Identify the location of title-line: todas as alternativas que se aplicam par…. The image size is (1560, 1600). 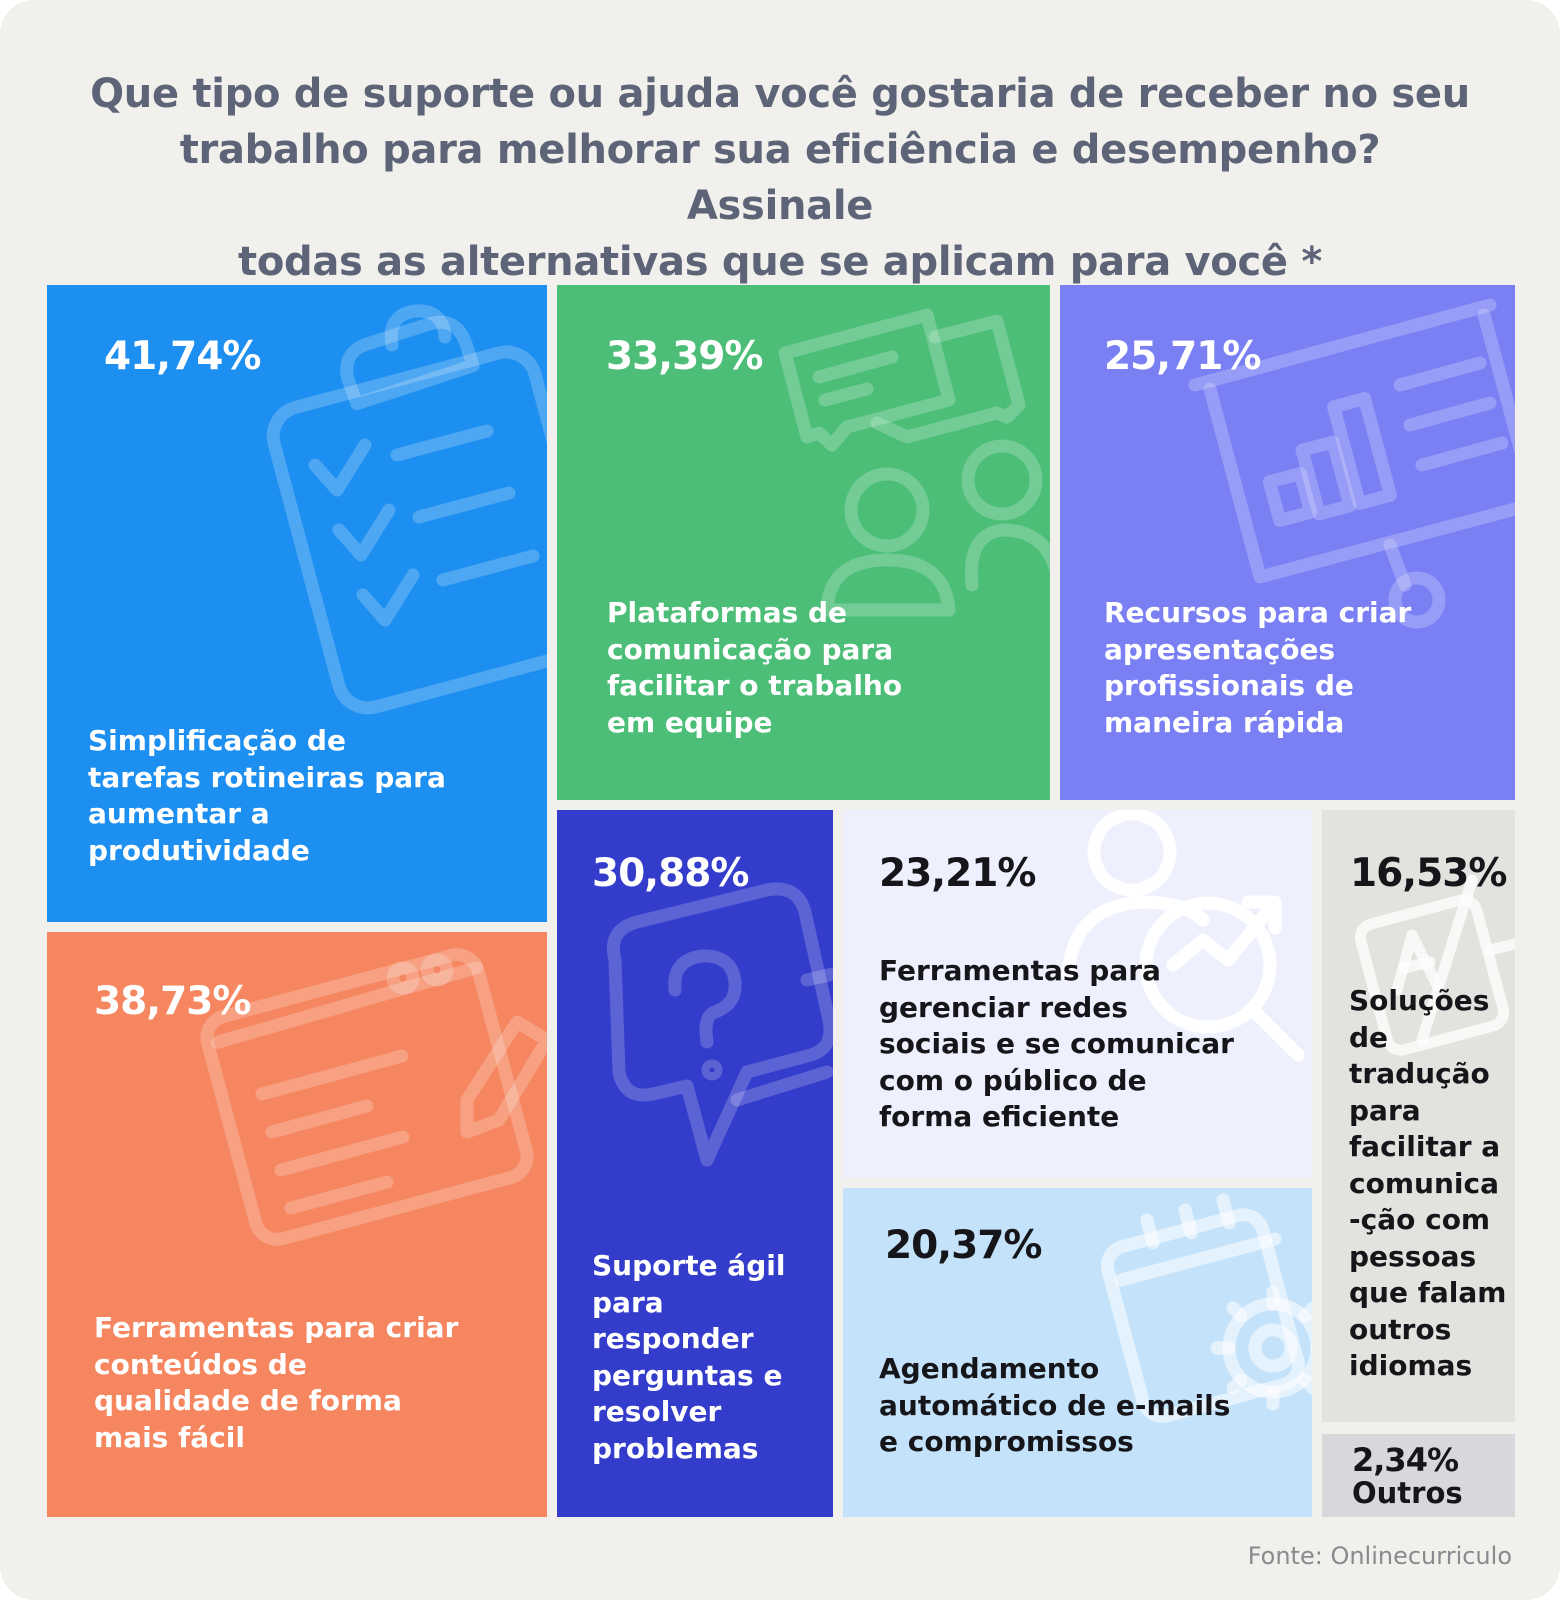
(780, 262).